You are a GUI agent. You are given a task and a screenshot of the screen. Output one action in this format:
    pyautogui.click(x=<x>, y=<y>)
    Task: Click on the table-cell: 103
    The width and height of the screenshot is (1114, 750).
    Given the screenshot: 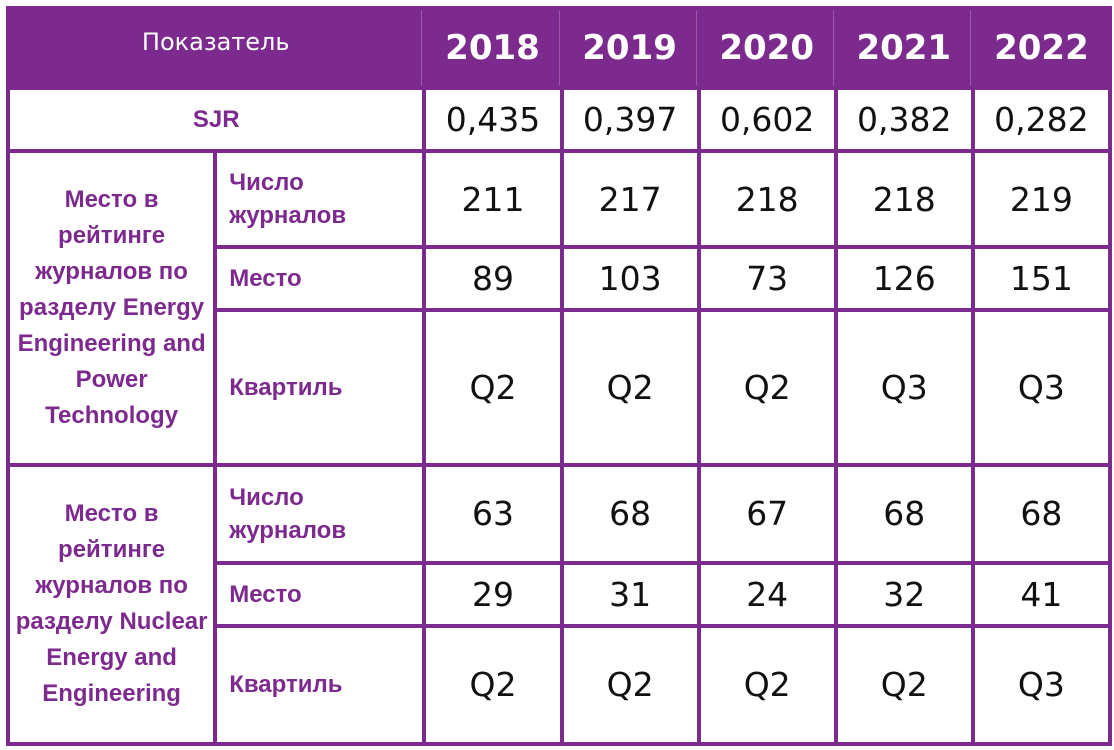 What is the action you would take?
    pyautogui.click(x=630, y=278)
    